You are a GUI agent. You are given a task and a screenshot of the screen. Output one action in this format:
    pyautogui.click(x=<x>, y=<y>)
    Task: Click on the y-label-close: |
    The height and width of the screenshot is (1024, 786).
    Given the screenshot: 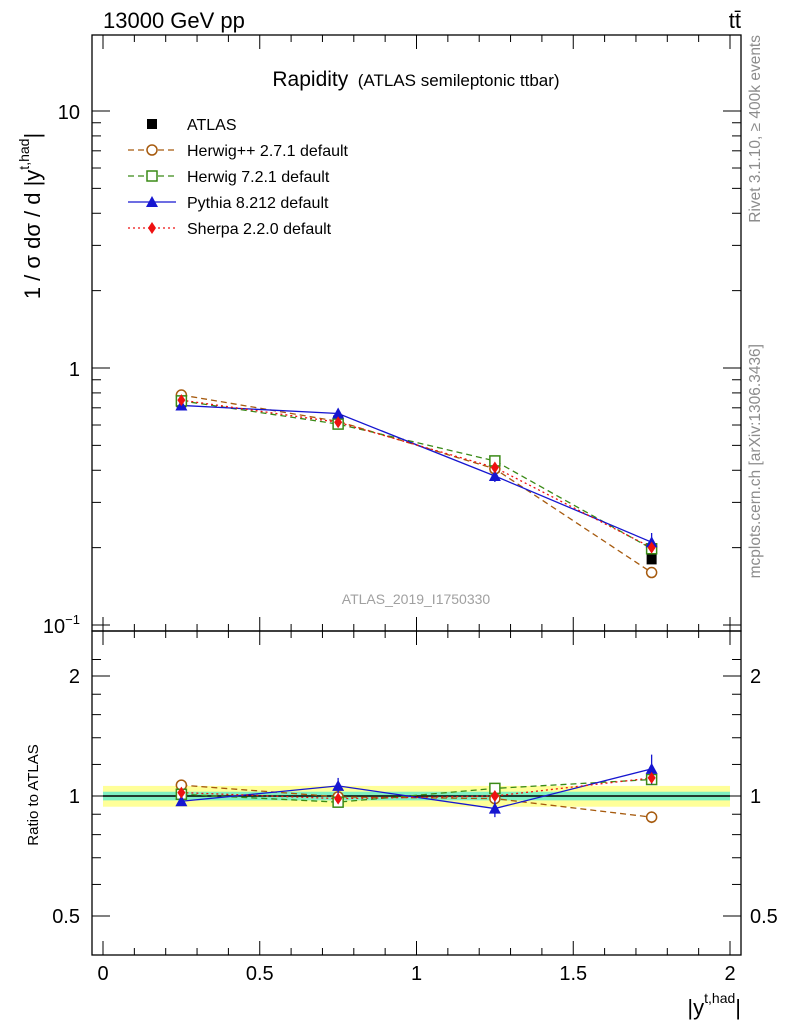 What is the action you would take?
    pyautogui.click(x=32, y=136)
    